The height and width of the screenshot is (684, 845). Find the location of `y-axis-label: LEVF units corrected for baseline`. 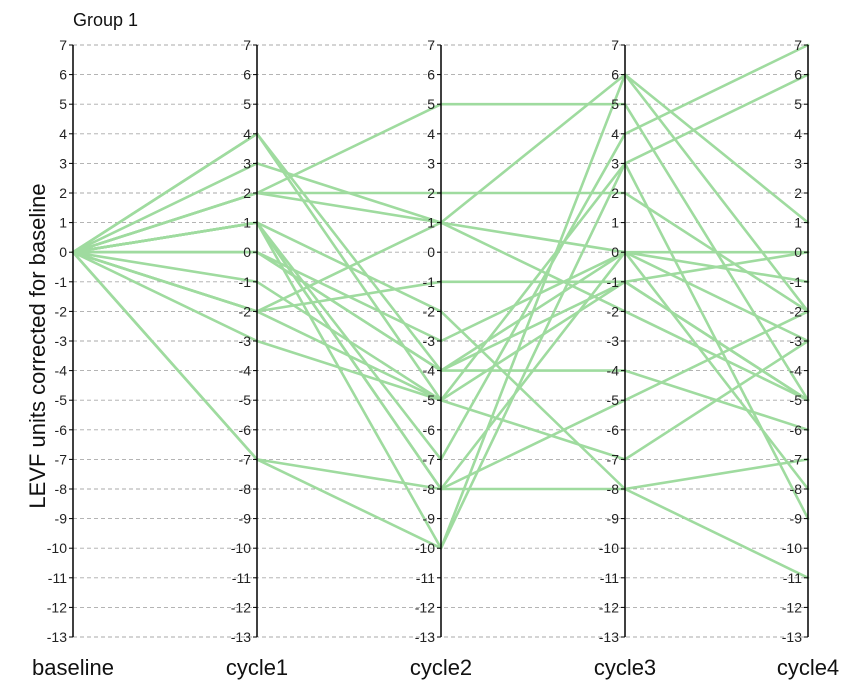

y-axis-label: LEVF units corrected for baseline is located at coordinates (37, 345).